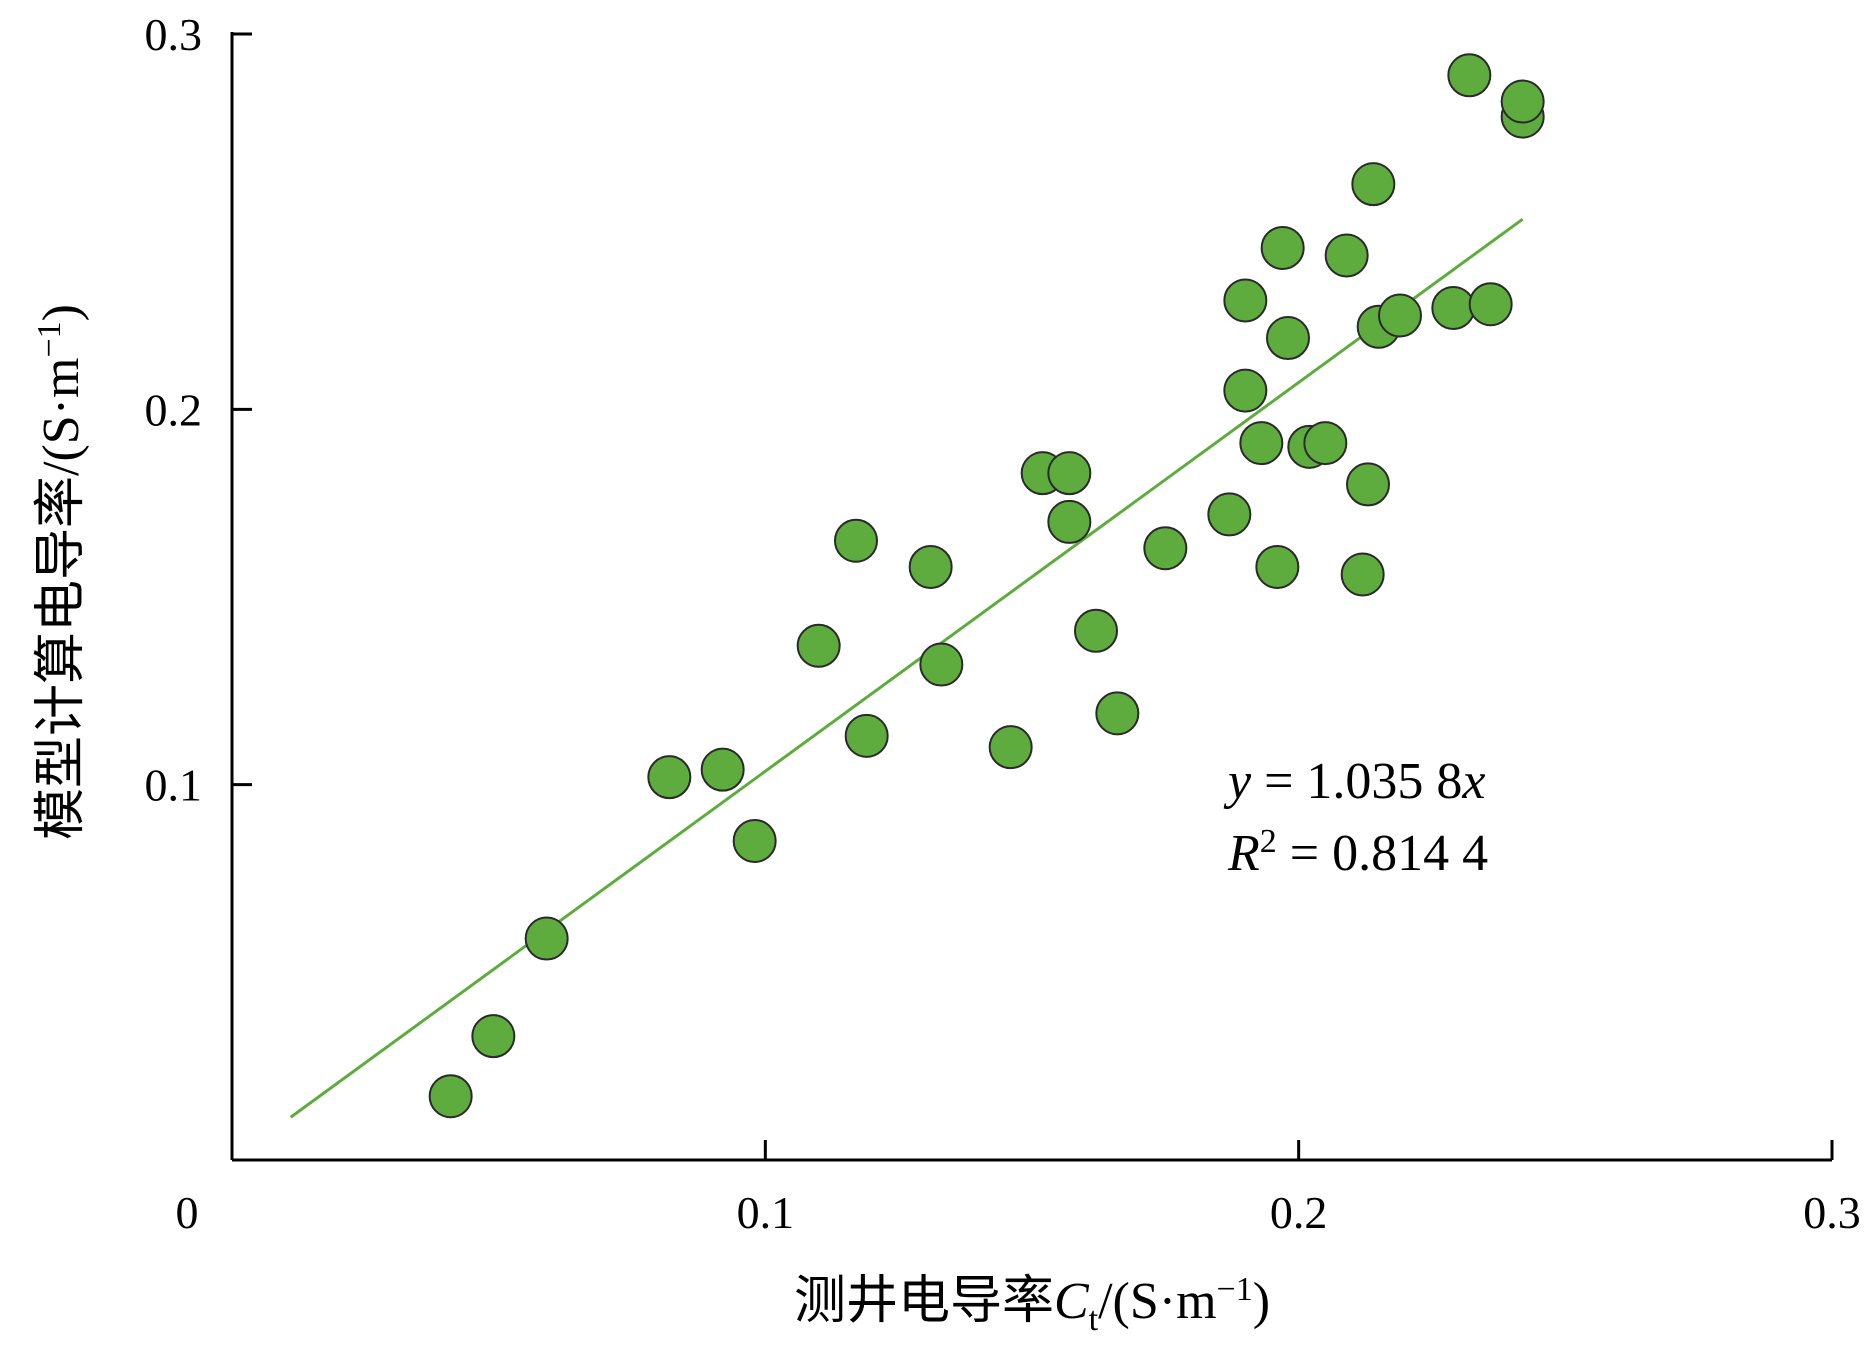 This screenshot has height=1351, width=1870. Describe the element at coordinates (187, 1212) in the screenshot. I see `x-tick-label: 0` at that location.